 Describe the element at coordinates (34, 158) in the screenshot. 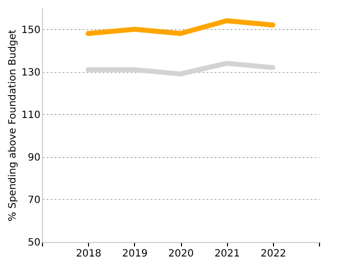

I see `y-tick-label: 90` at that location.